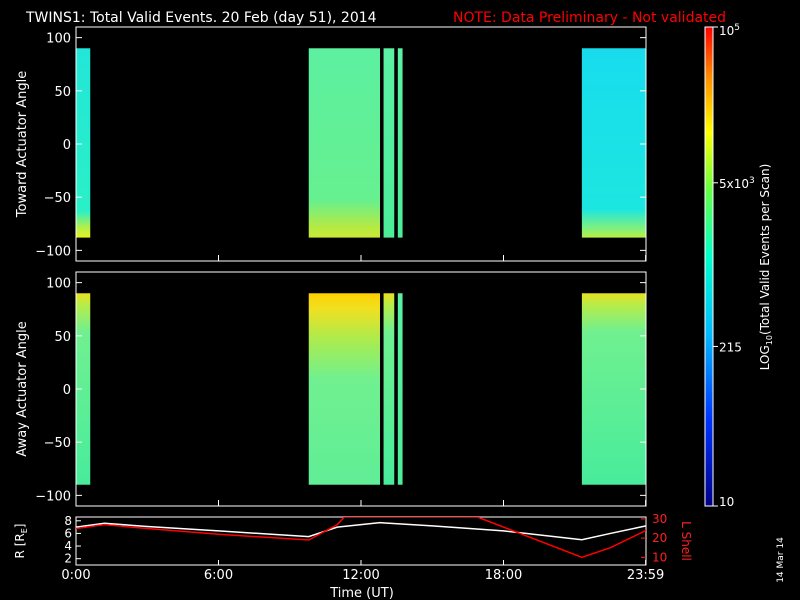  I want to click on orbit-left-tick-label-0: 2, so click(68, 559).